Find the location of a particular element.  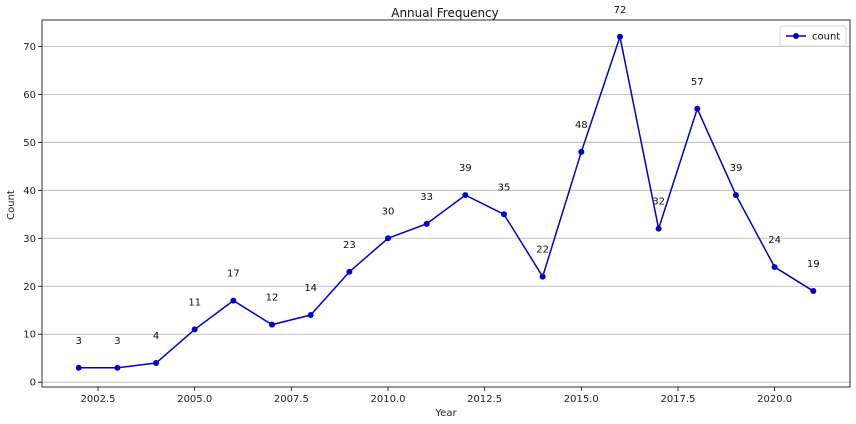

data-point-2016 is located at coordinates (619, 36).